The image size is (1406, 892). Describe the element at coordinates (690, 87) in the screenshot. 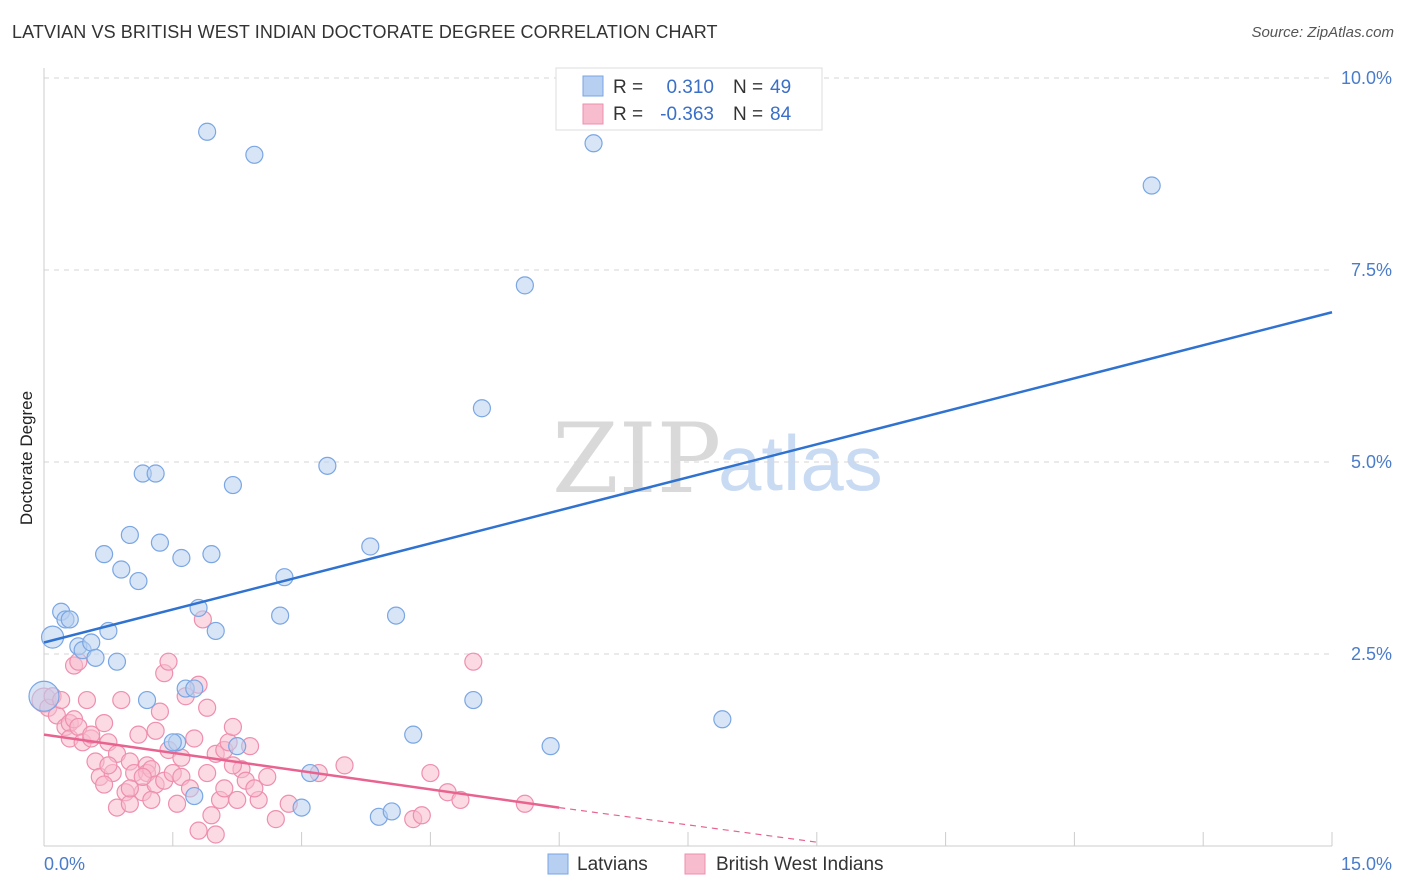

I see `legend-r-value-1: 0.310` at that location.